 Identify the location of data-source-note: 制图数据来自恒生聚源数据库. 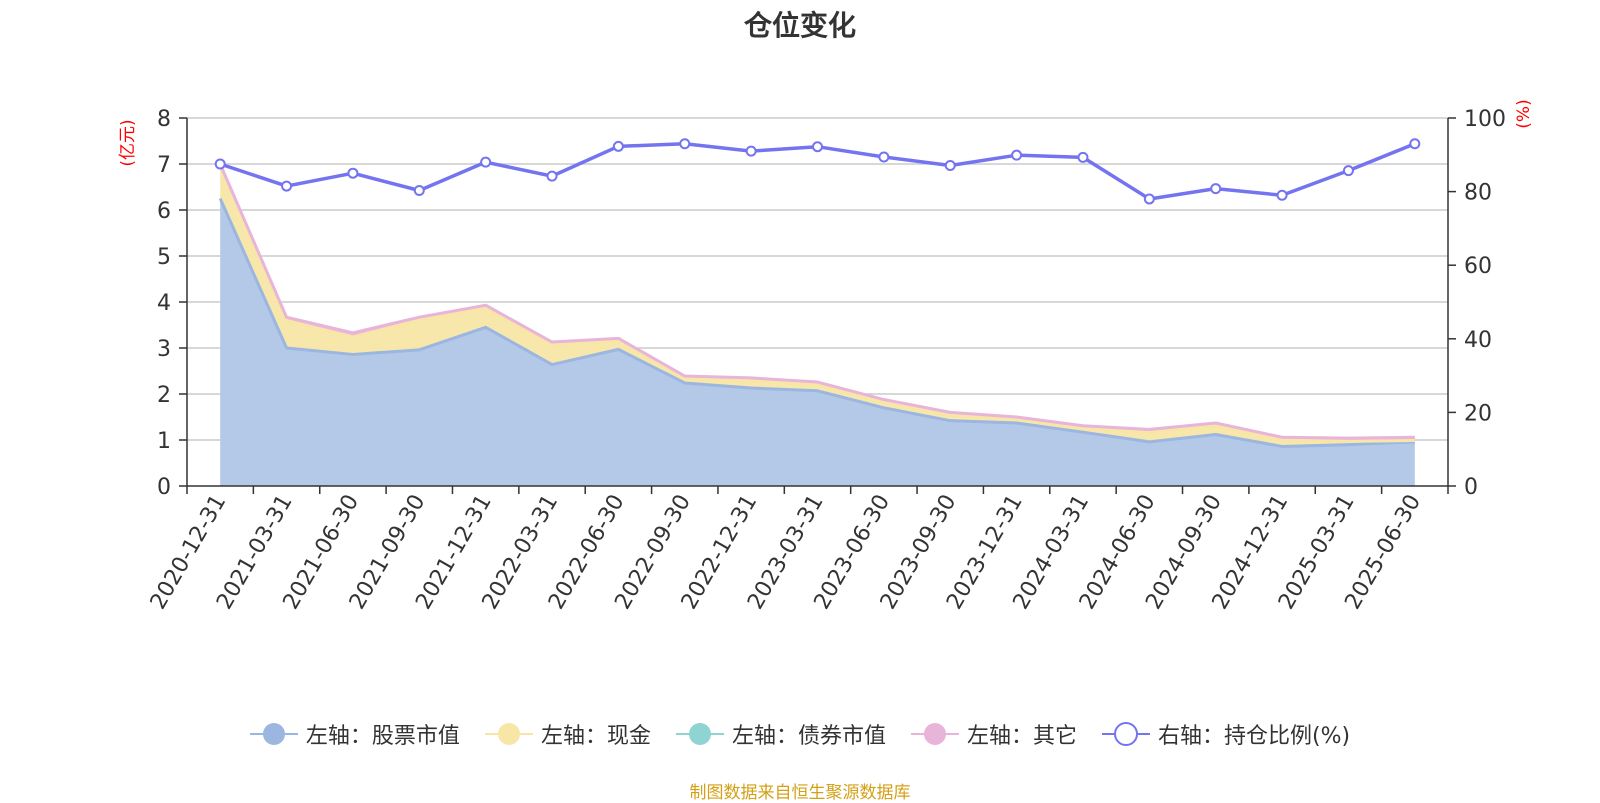
(800, 793).